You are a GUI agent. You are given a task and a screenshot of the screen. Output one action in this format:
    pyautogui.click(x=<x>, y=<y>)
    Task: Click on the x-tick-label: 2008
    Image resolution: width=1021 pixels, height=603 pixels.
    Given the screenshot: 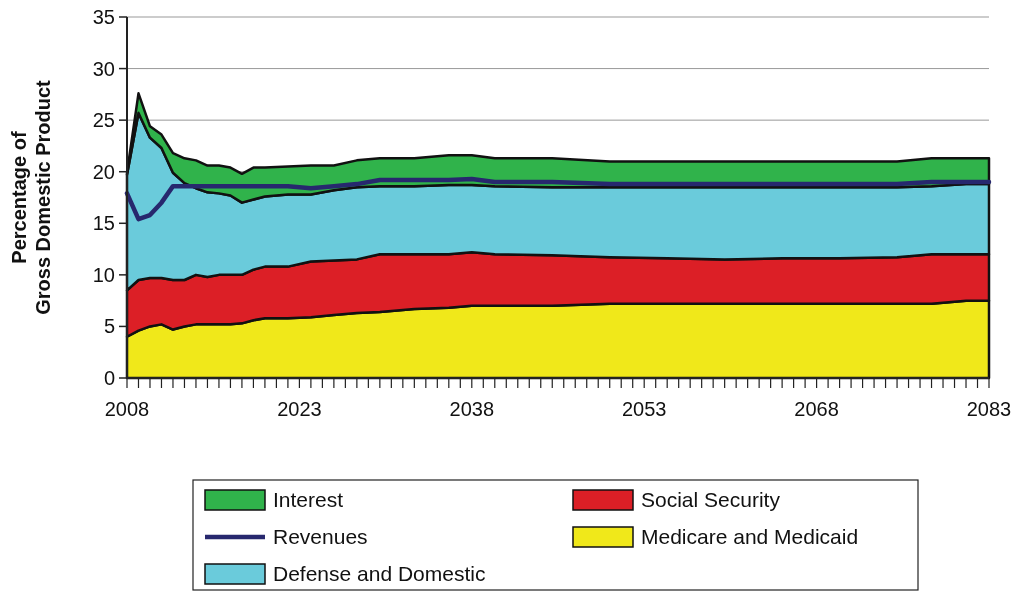 What is the action you would take?
    pyautogui.click(x=127, y=409)
    